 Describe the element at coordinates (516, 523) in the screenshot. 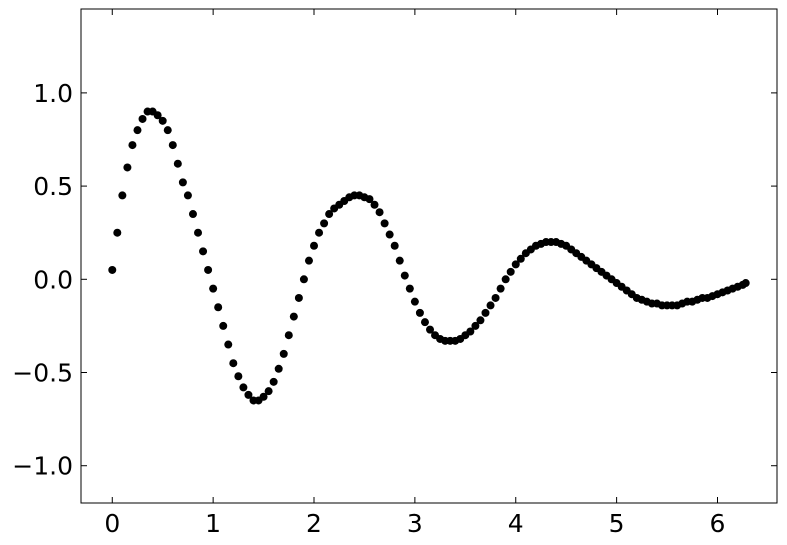

I see `x-tick-label: 4` at that location.